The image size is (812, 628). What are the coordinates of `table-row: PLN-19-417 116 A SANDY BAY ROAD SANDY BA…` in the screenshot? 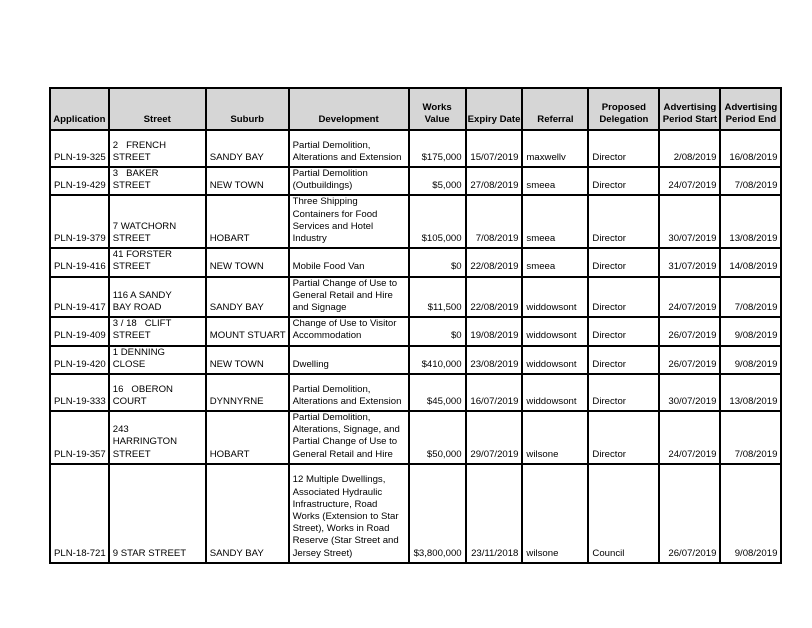 It's located at (416, 297).